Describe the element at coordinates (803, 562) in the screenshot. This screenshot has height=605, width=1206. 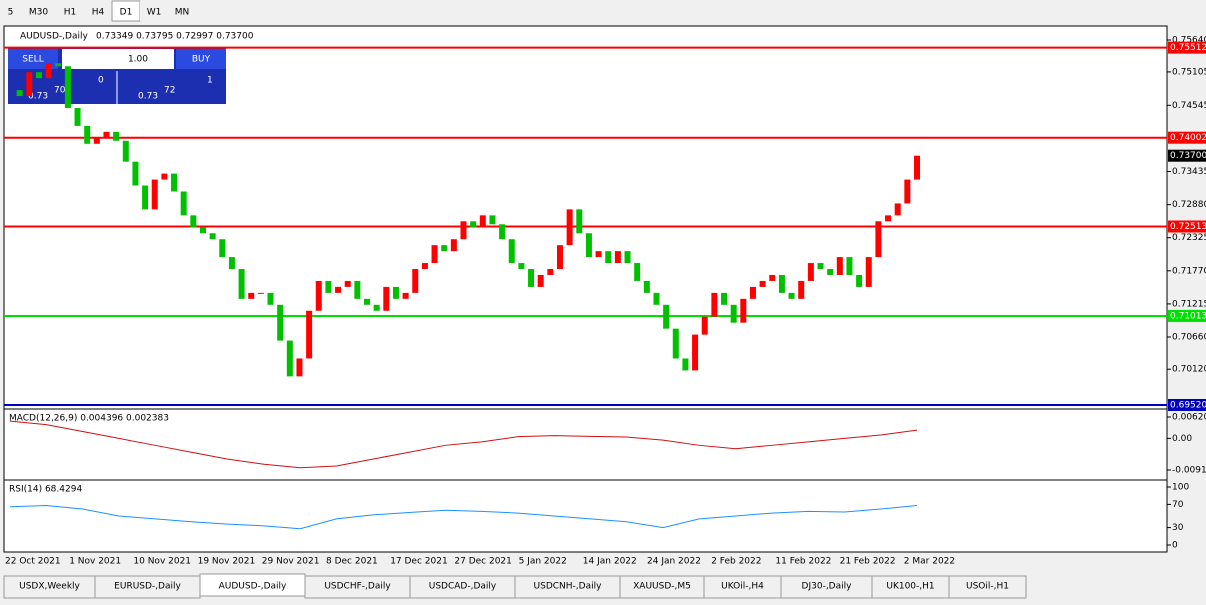
I see `x-label: 11 Feb 2022` at that location.